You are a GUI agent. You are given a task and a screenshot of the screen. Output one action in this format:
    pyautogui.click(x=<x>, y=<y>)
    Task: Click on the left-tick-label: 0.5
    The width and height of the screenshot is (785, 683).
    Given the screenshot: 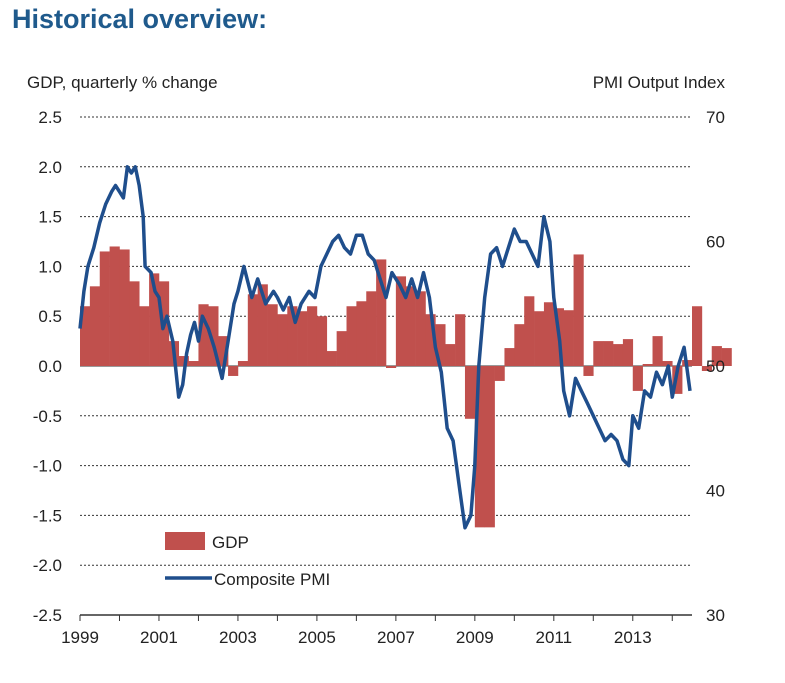 What is the action you would take?
    pyautogui.click(x=50, y=316)
    